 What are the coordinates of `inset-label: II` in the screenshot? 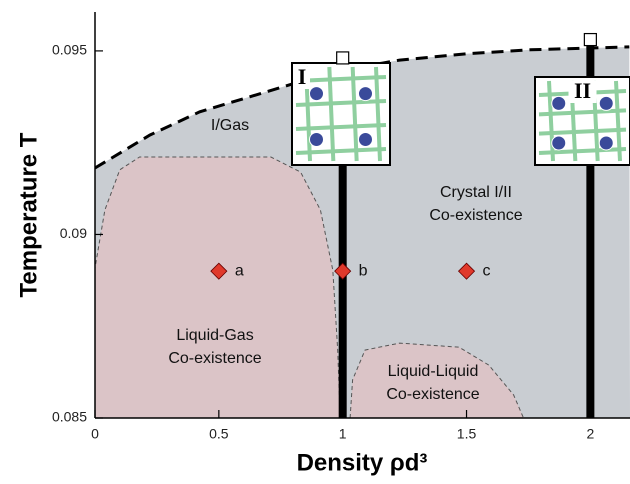 It's located at (582, 90).